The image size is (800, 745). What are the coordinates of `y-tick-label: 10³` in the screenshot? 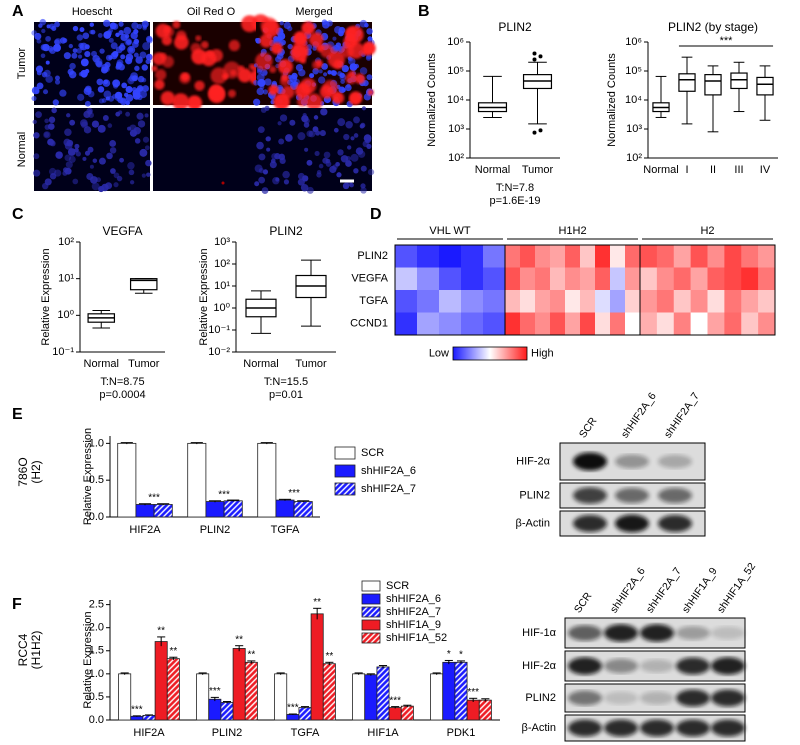 It's located at (634, 129).